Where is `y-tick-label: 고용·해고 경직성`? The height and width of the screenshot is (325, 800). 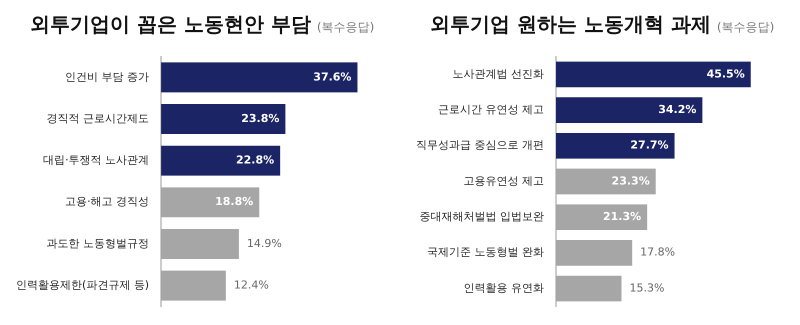 y-tick-label: 고용·해고 경직성 is located at coordinates (107, 201).